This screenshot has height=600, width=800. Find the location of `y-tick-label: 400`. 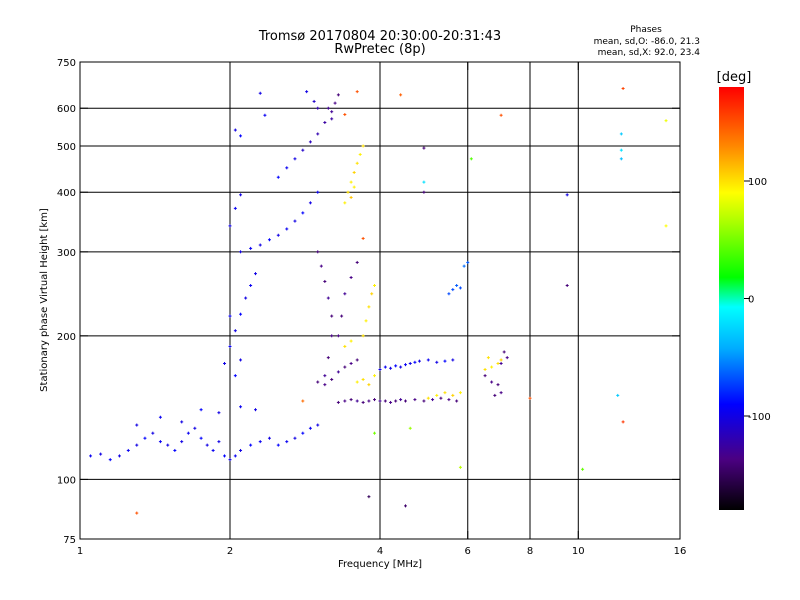

y-tick-label: 400 is located at coordinates (66, 193).